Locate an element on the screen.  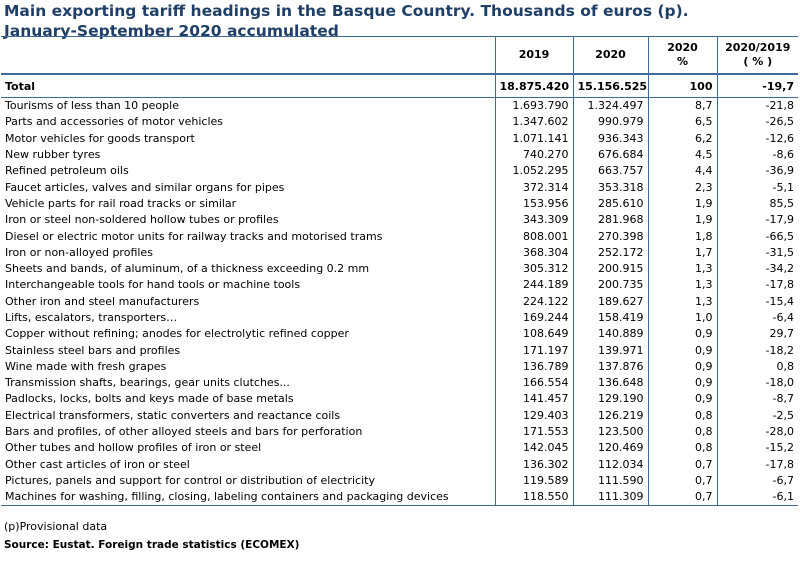
row-label: New rubber tyres is located at coordinates (53, 155).